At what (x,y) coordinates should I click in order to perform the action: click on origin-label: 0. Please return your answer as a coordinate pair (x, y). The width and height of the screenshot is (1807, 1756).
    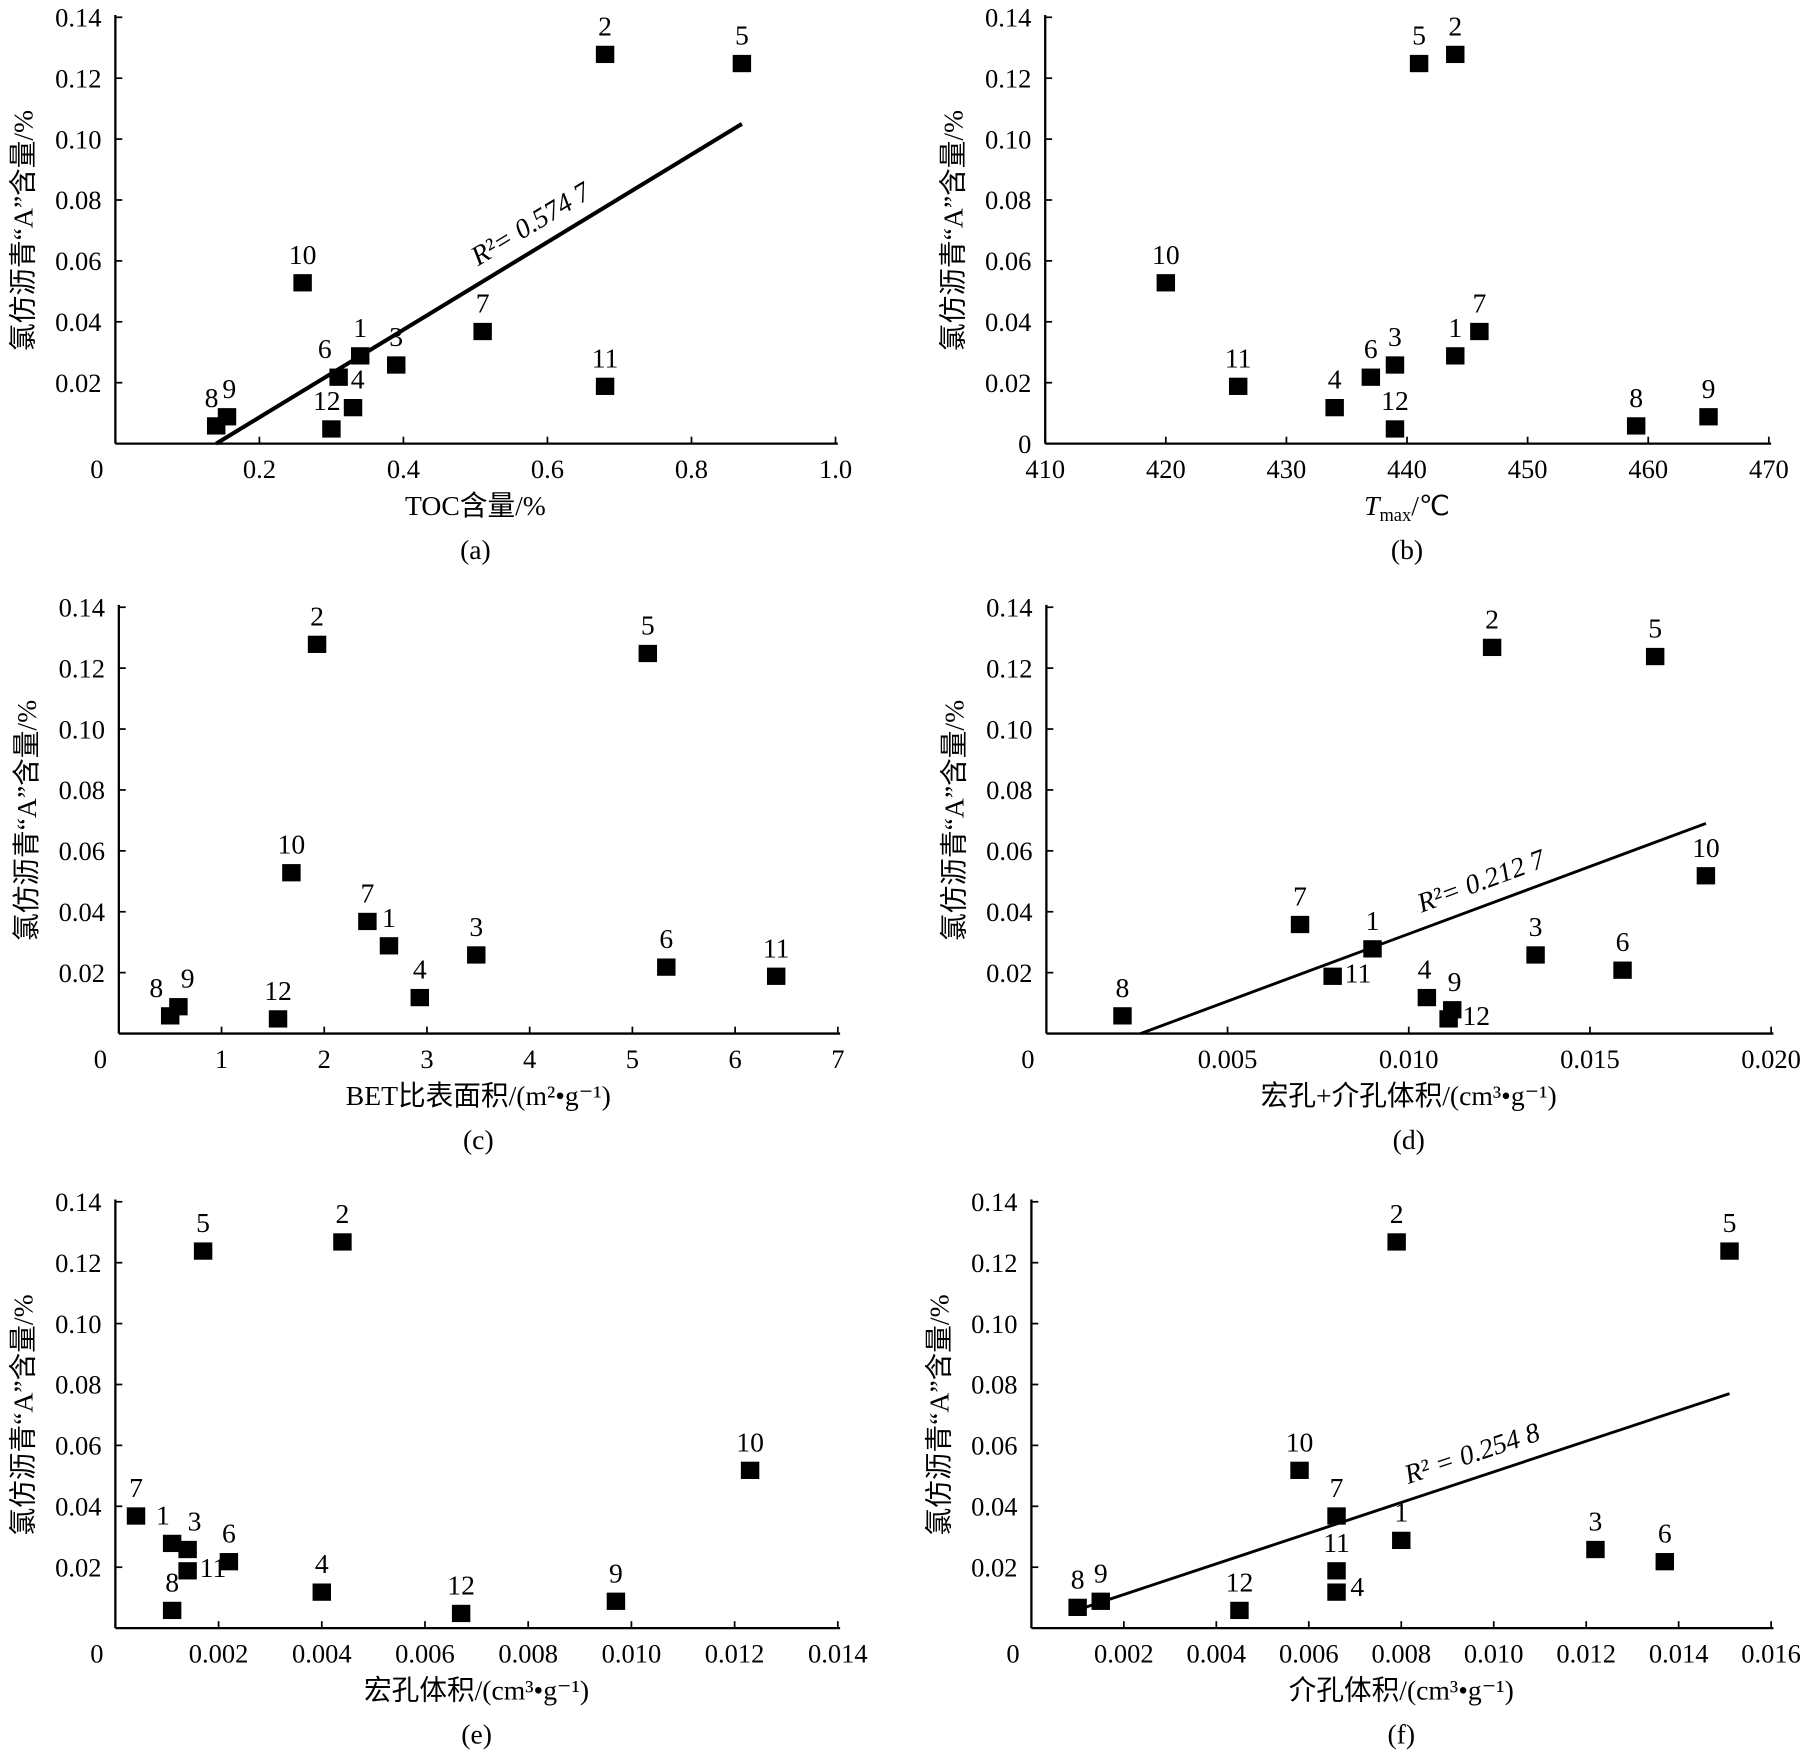
    Looking at the image, I should click on (100, 1059).